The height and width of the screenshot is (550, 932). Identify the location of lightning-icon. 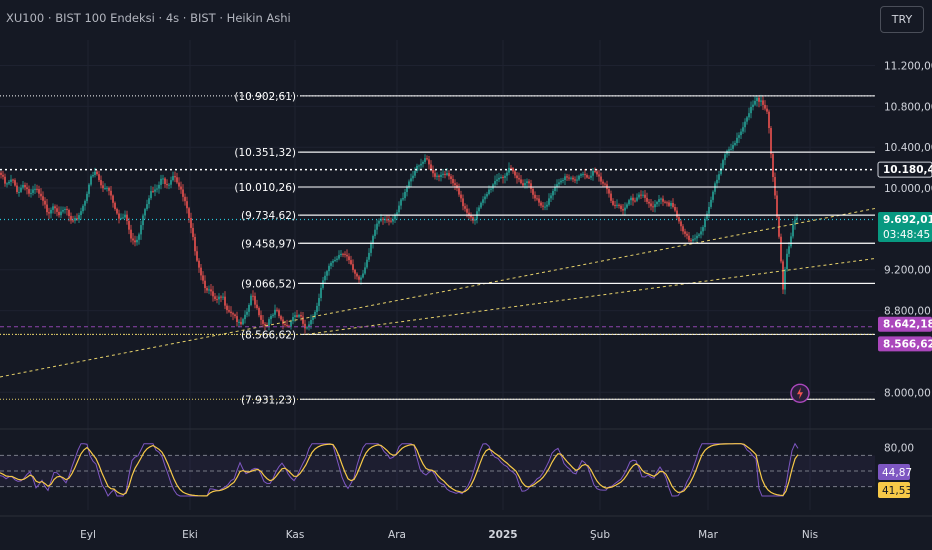
(800, 393).